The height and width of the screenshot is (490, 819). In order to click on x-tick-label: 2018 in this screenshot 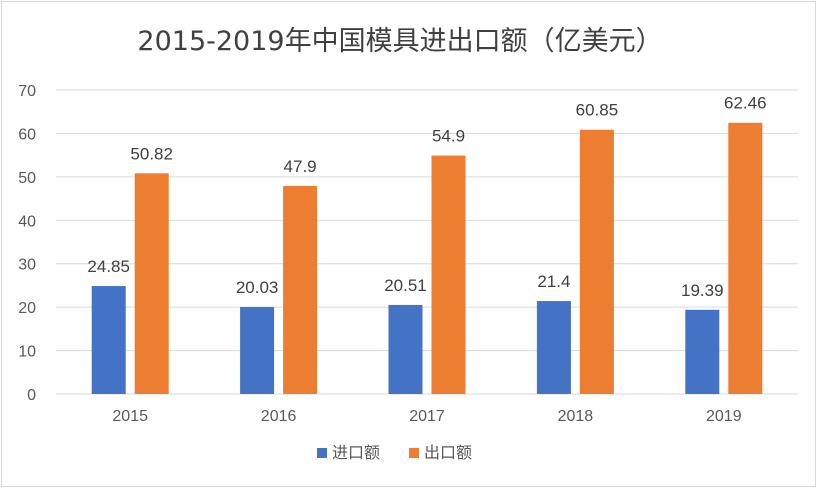, I will do `click(576, 416)`.